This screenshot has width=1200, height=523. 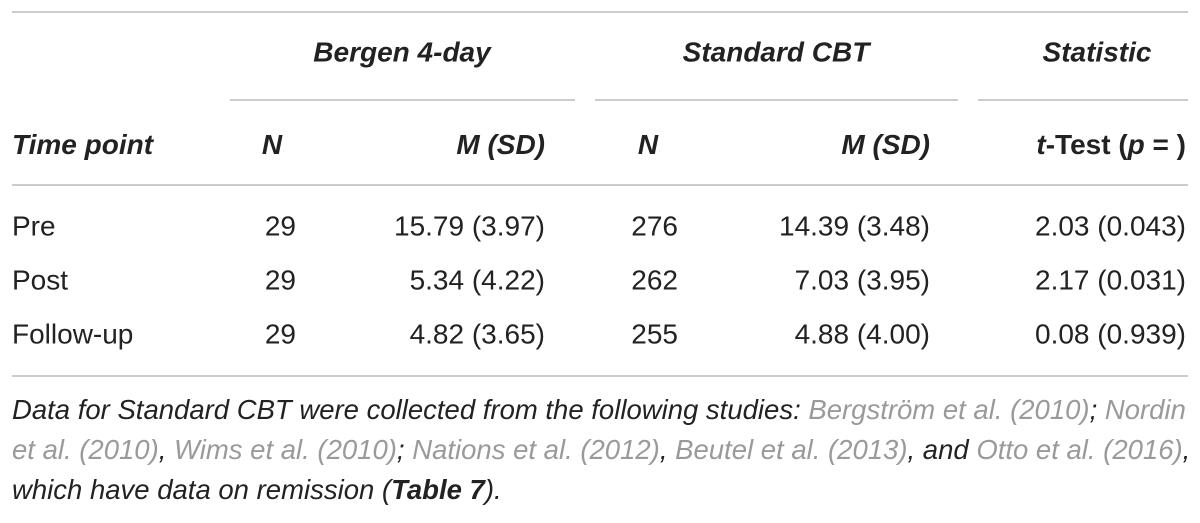 I want to click on column-header: Time point, so click(x=83, y=144).